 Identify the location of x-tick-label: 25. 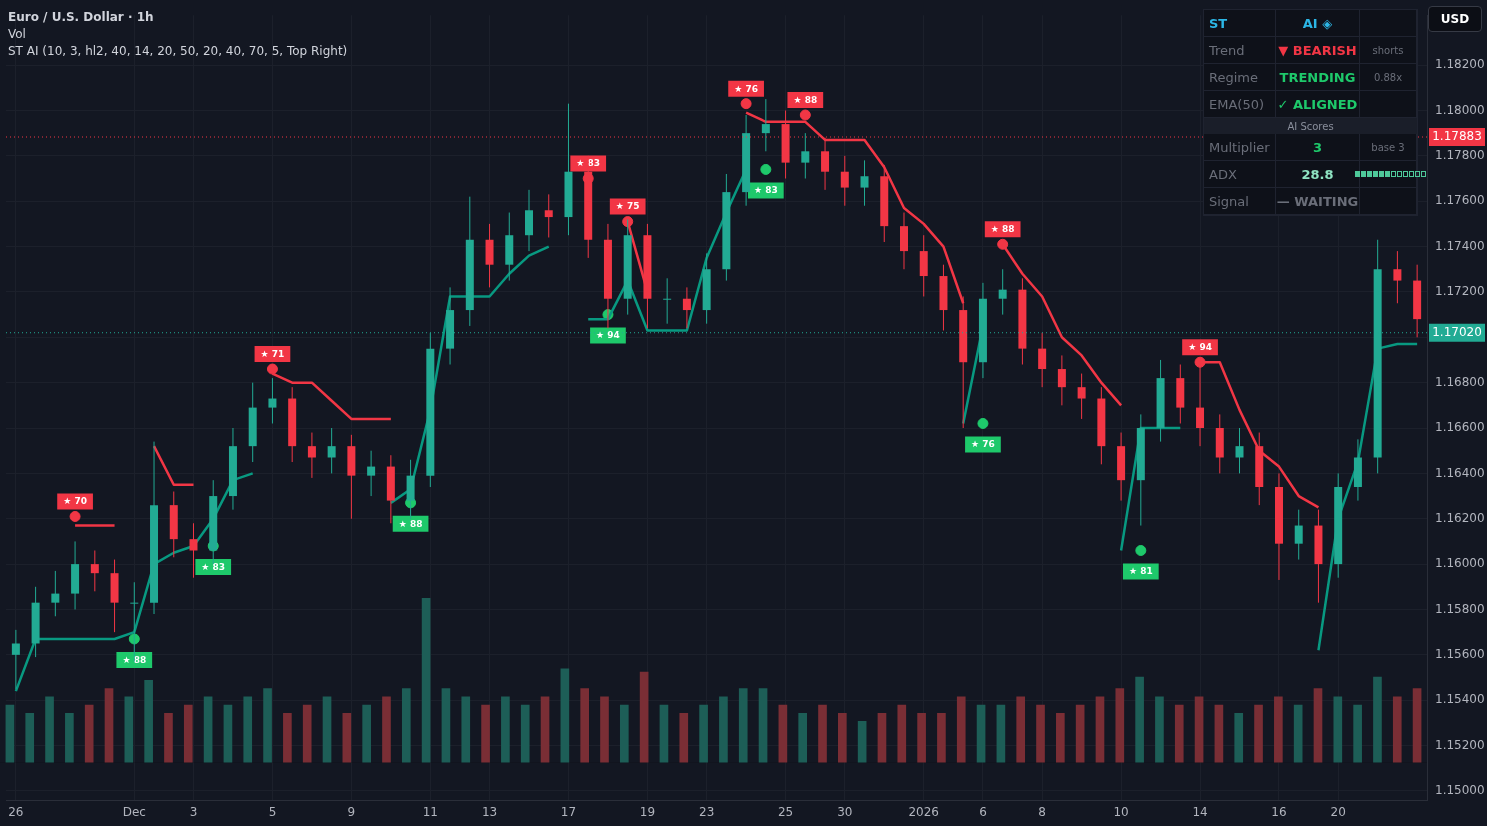
(785, 812).